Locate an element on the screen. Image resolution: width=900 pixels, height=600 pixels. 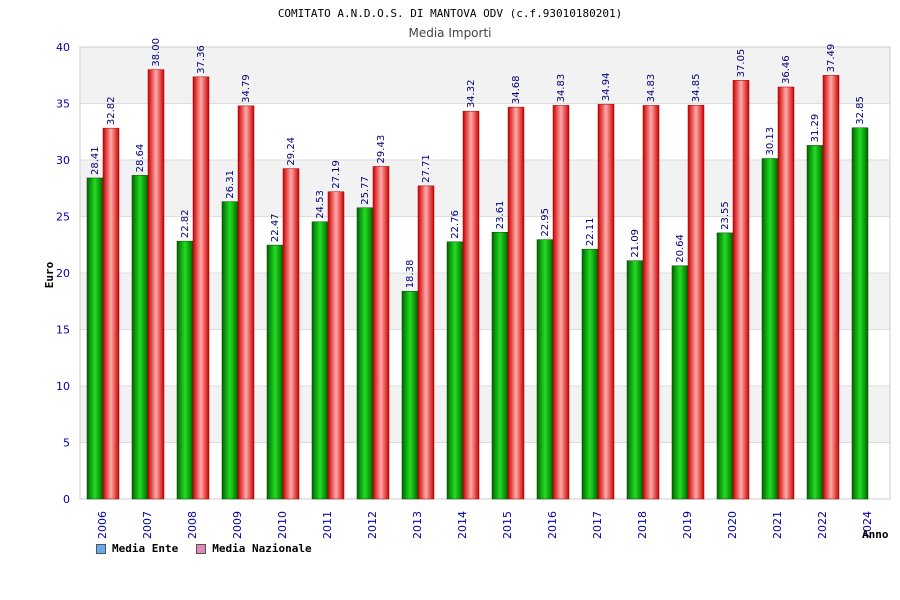
y-tick-label: 40 is located at coordinates (63, 47).